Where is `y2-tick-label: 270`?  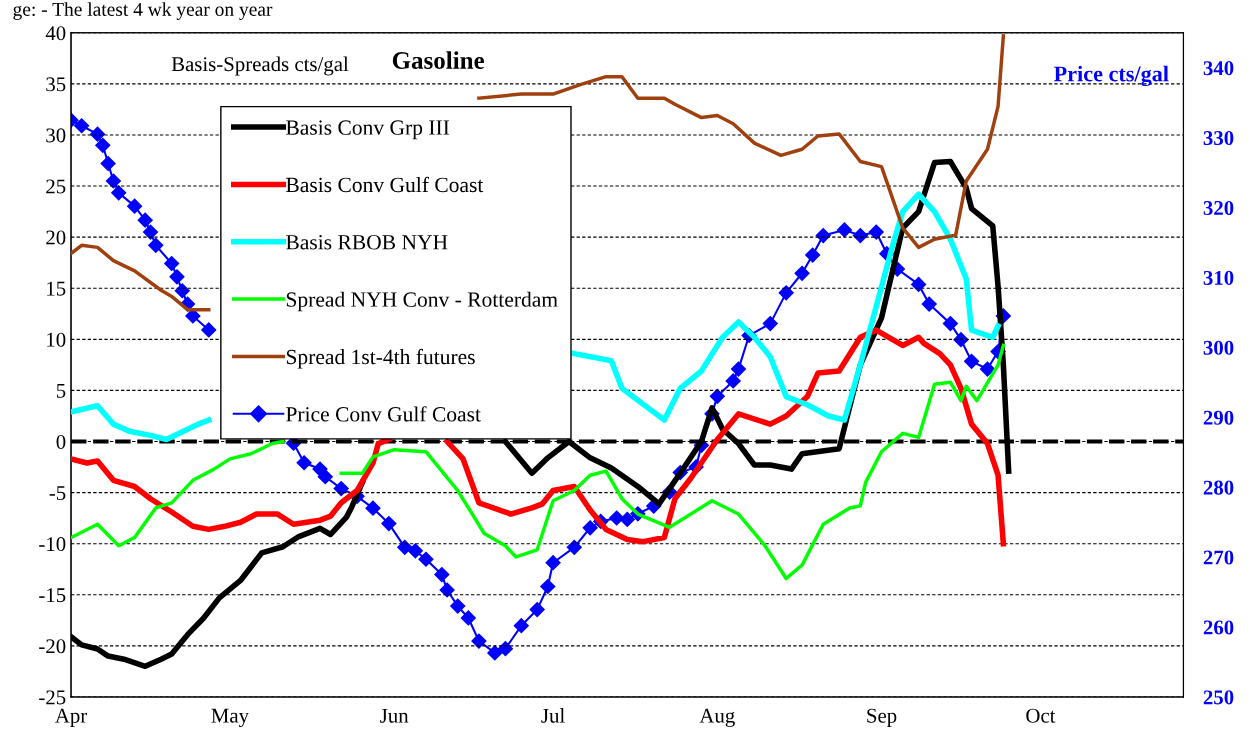
y2-tick-label: 270 is located at coordinates (1218, 557).